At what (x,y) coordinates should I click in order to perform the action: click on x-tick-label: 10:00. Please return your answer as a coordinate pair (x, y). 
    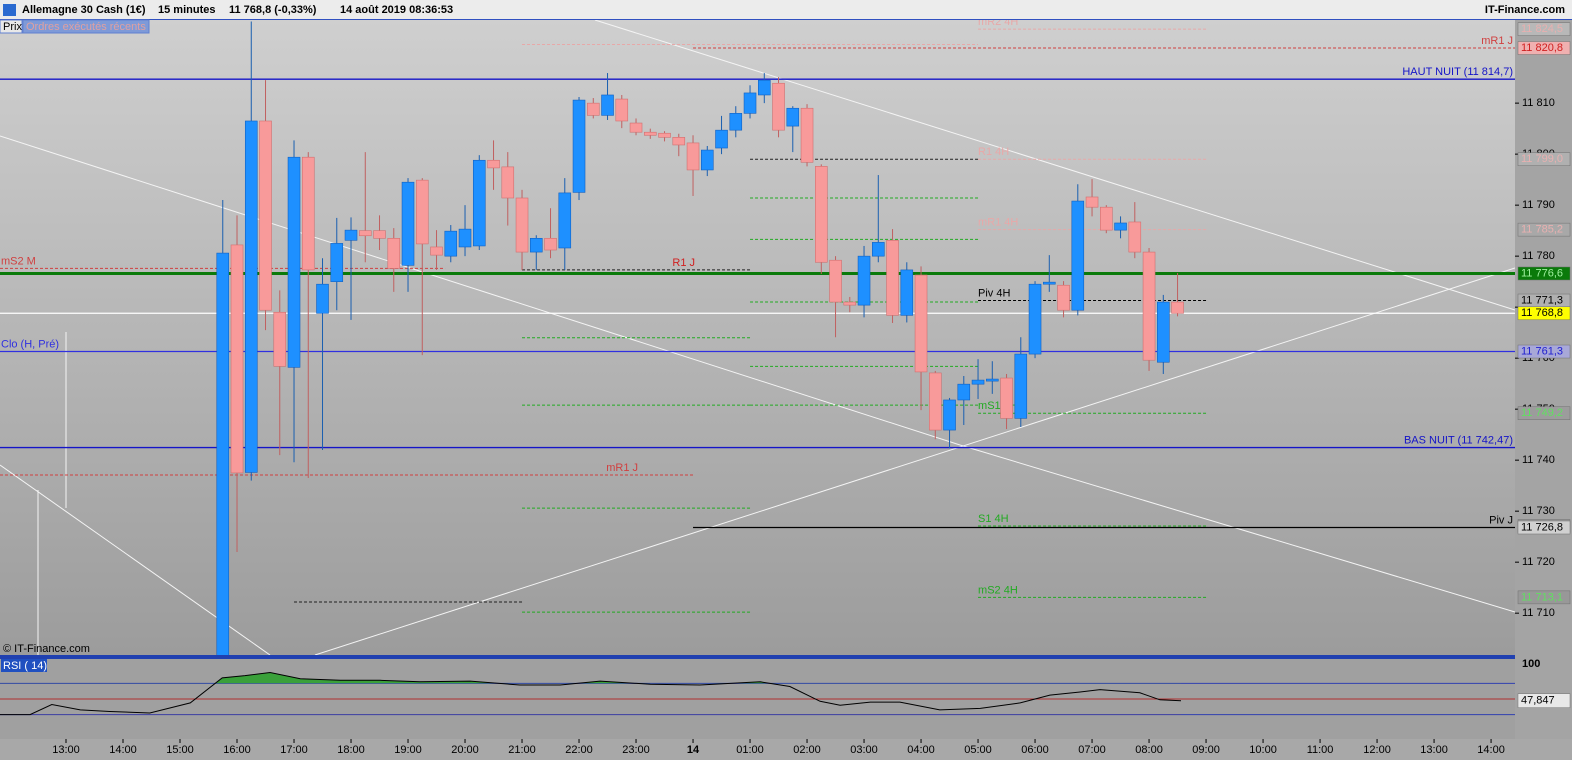
    Looking at the image, I should click on (1263, 750).